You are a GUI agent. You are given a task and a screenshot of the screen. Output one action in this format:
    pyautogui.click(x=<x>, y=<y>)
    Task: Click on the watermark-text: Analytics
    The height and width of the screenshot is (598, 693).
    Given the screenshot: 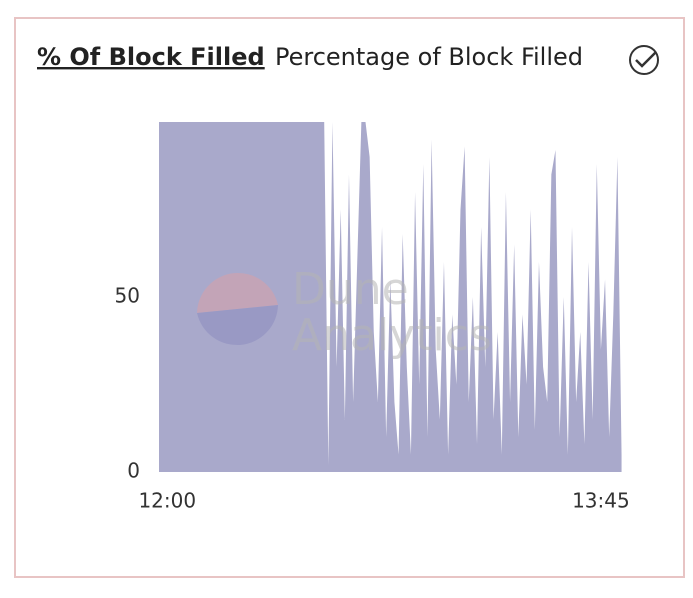 What is the action you would take?
    pyautogui.click(x=392, y=335)
    